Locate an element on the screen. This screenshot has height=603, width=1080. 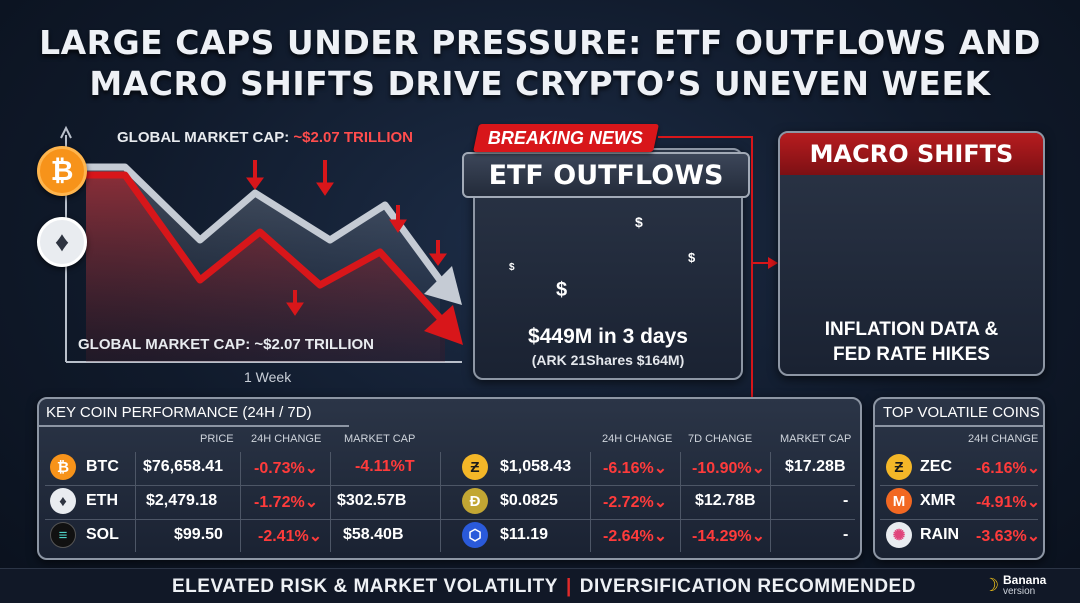
gray-trend-line is located at coordinates (264, 223).